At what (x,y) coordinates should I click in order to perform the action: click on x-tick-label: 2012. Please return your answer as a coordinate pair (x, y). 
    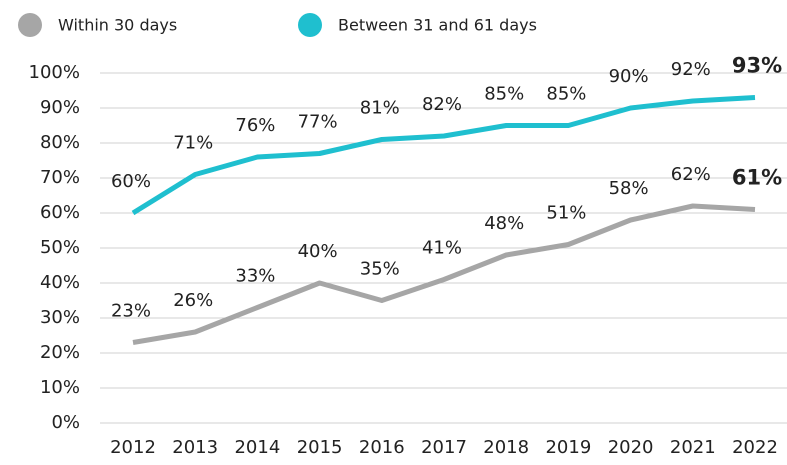
    Looking at the image, I should click on (133, 447).